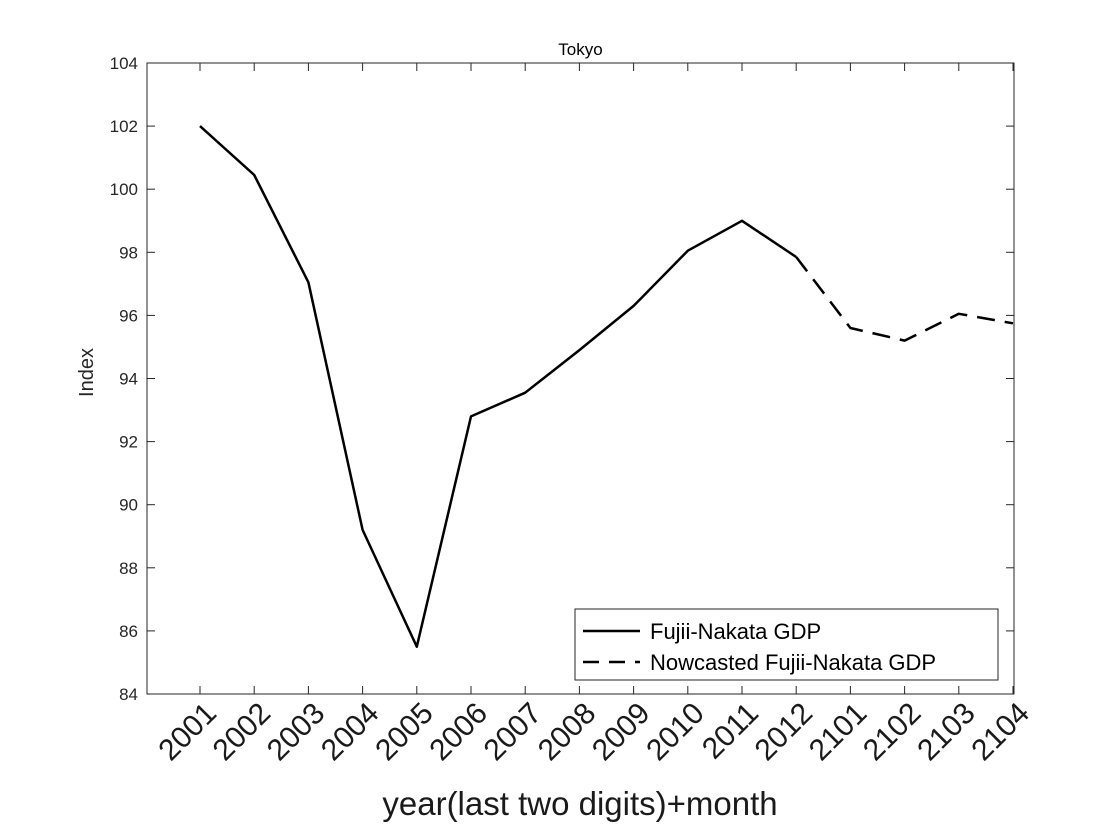  What do you see at coordinates (128, 568) in the screenshot?
I see `y-tick-label: 88` at bounding box center [128, 568].